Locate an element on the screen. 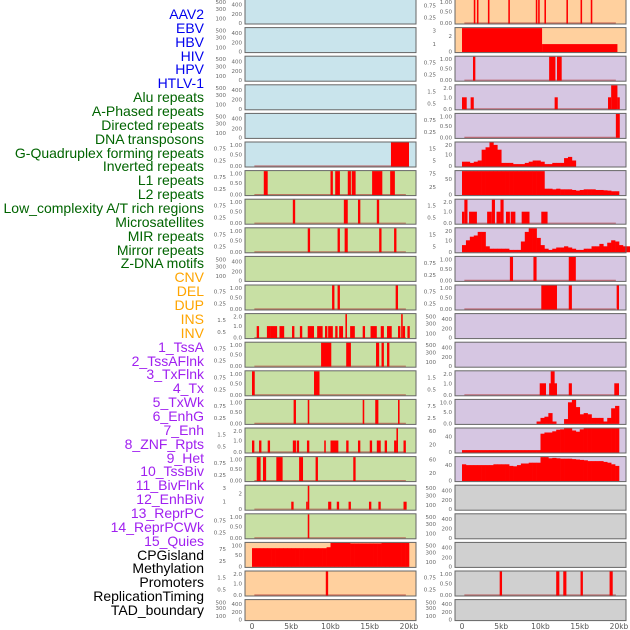 The image size is (630, 630). y-tick-label: 500 is located at coordinates (221, 260).